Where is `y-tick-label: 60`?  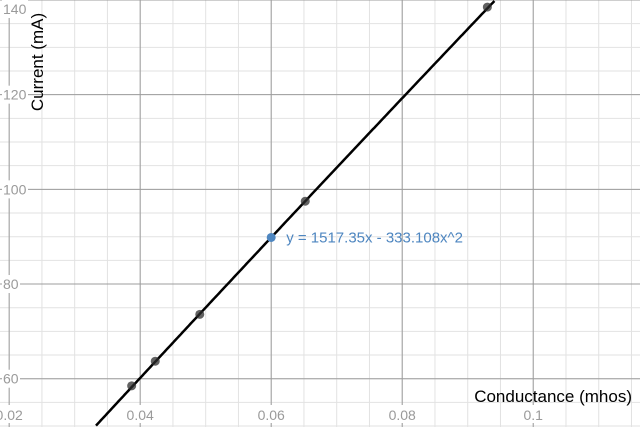 y-tick-label: 60 is located at coordinates (11, 379).